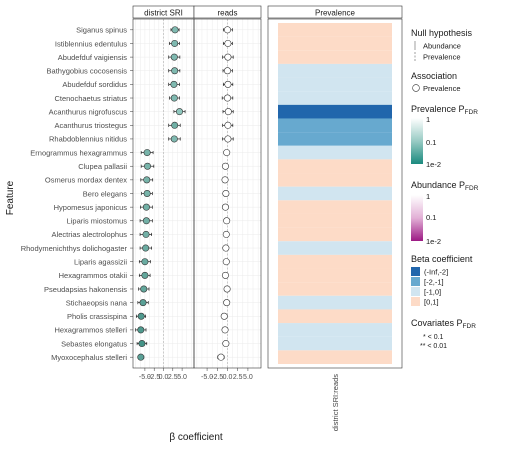 The height and width of the screenshot is (463, 520). What do you see at coordinates (335, 402) in the screenshot?
I see `heatmap-x-label: district SRI:reads` at bounding box center [335, 402].